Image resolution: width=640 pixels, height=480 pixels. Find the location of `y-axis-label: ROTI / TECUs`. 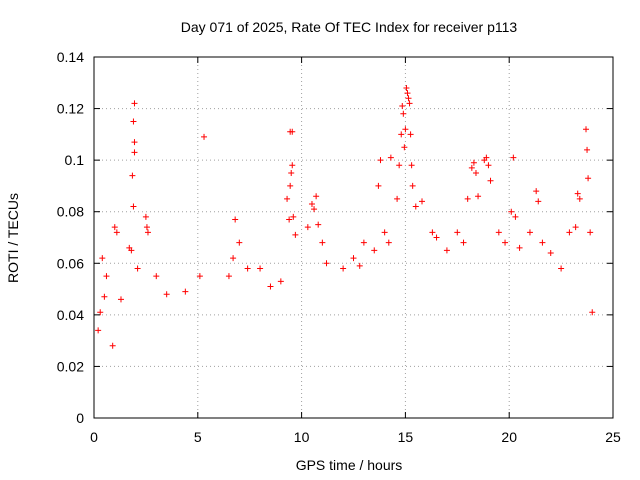

y-axis-label: ROTI / TECUs is located at coordinates (13, 238).